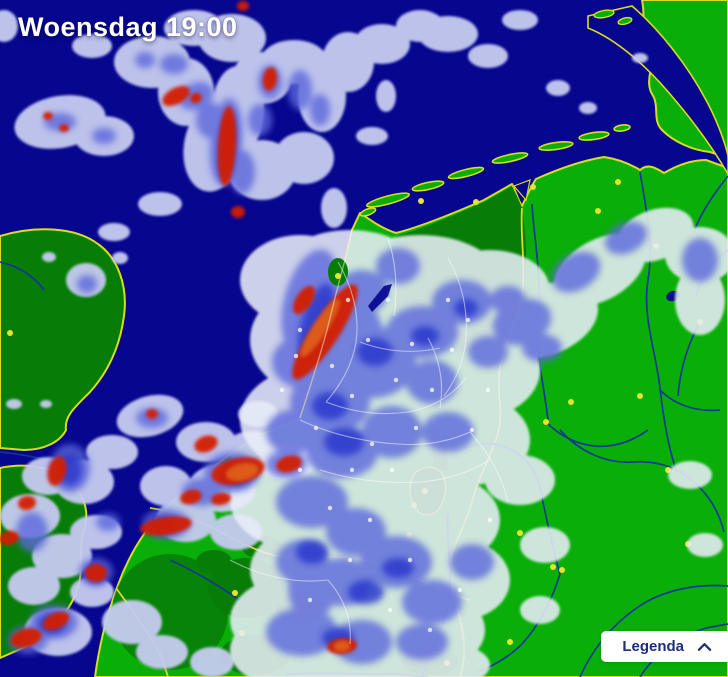 The width and height of the screenshot is (728, 677). I want to click on legend-button-label: Legenda, so click(653, 646).